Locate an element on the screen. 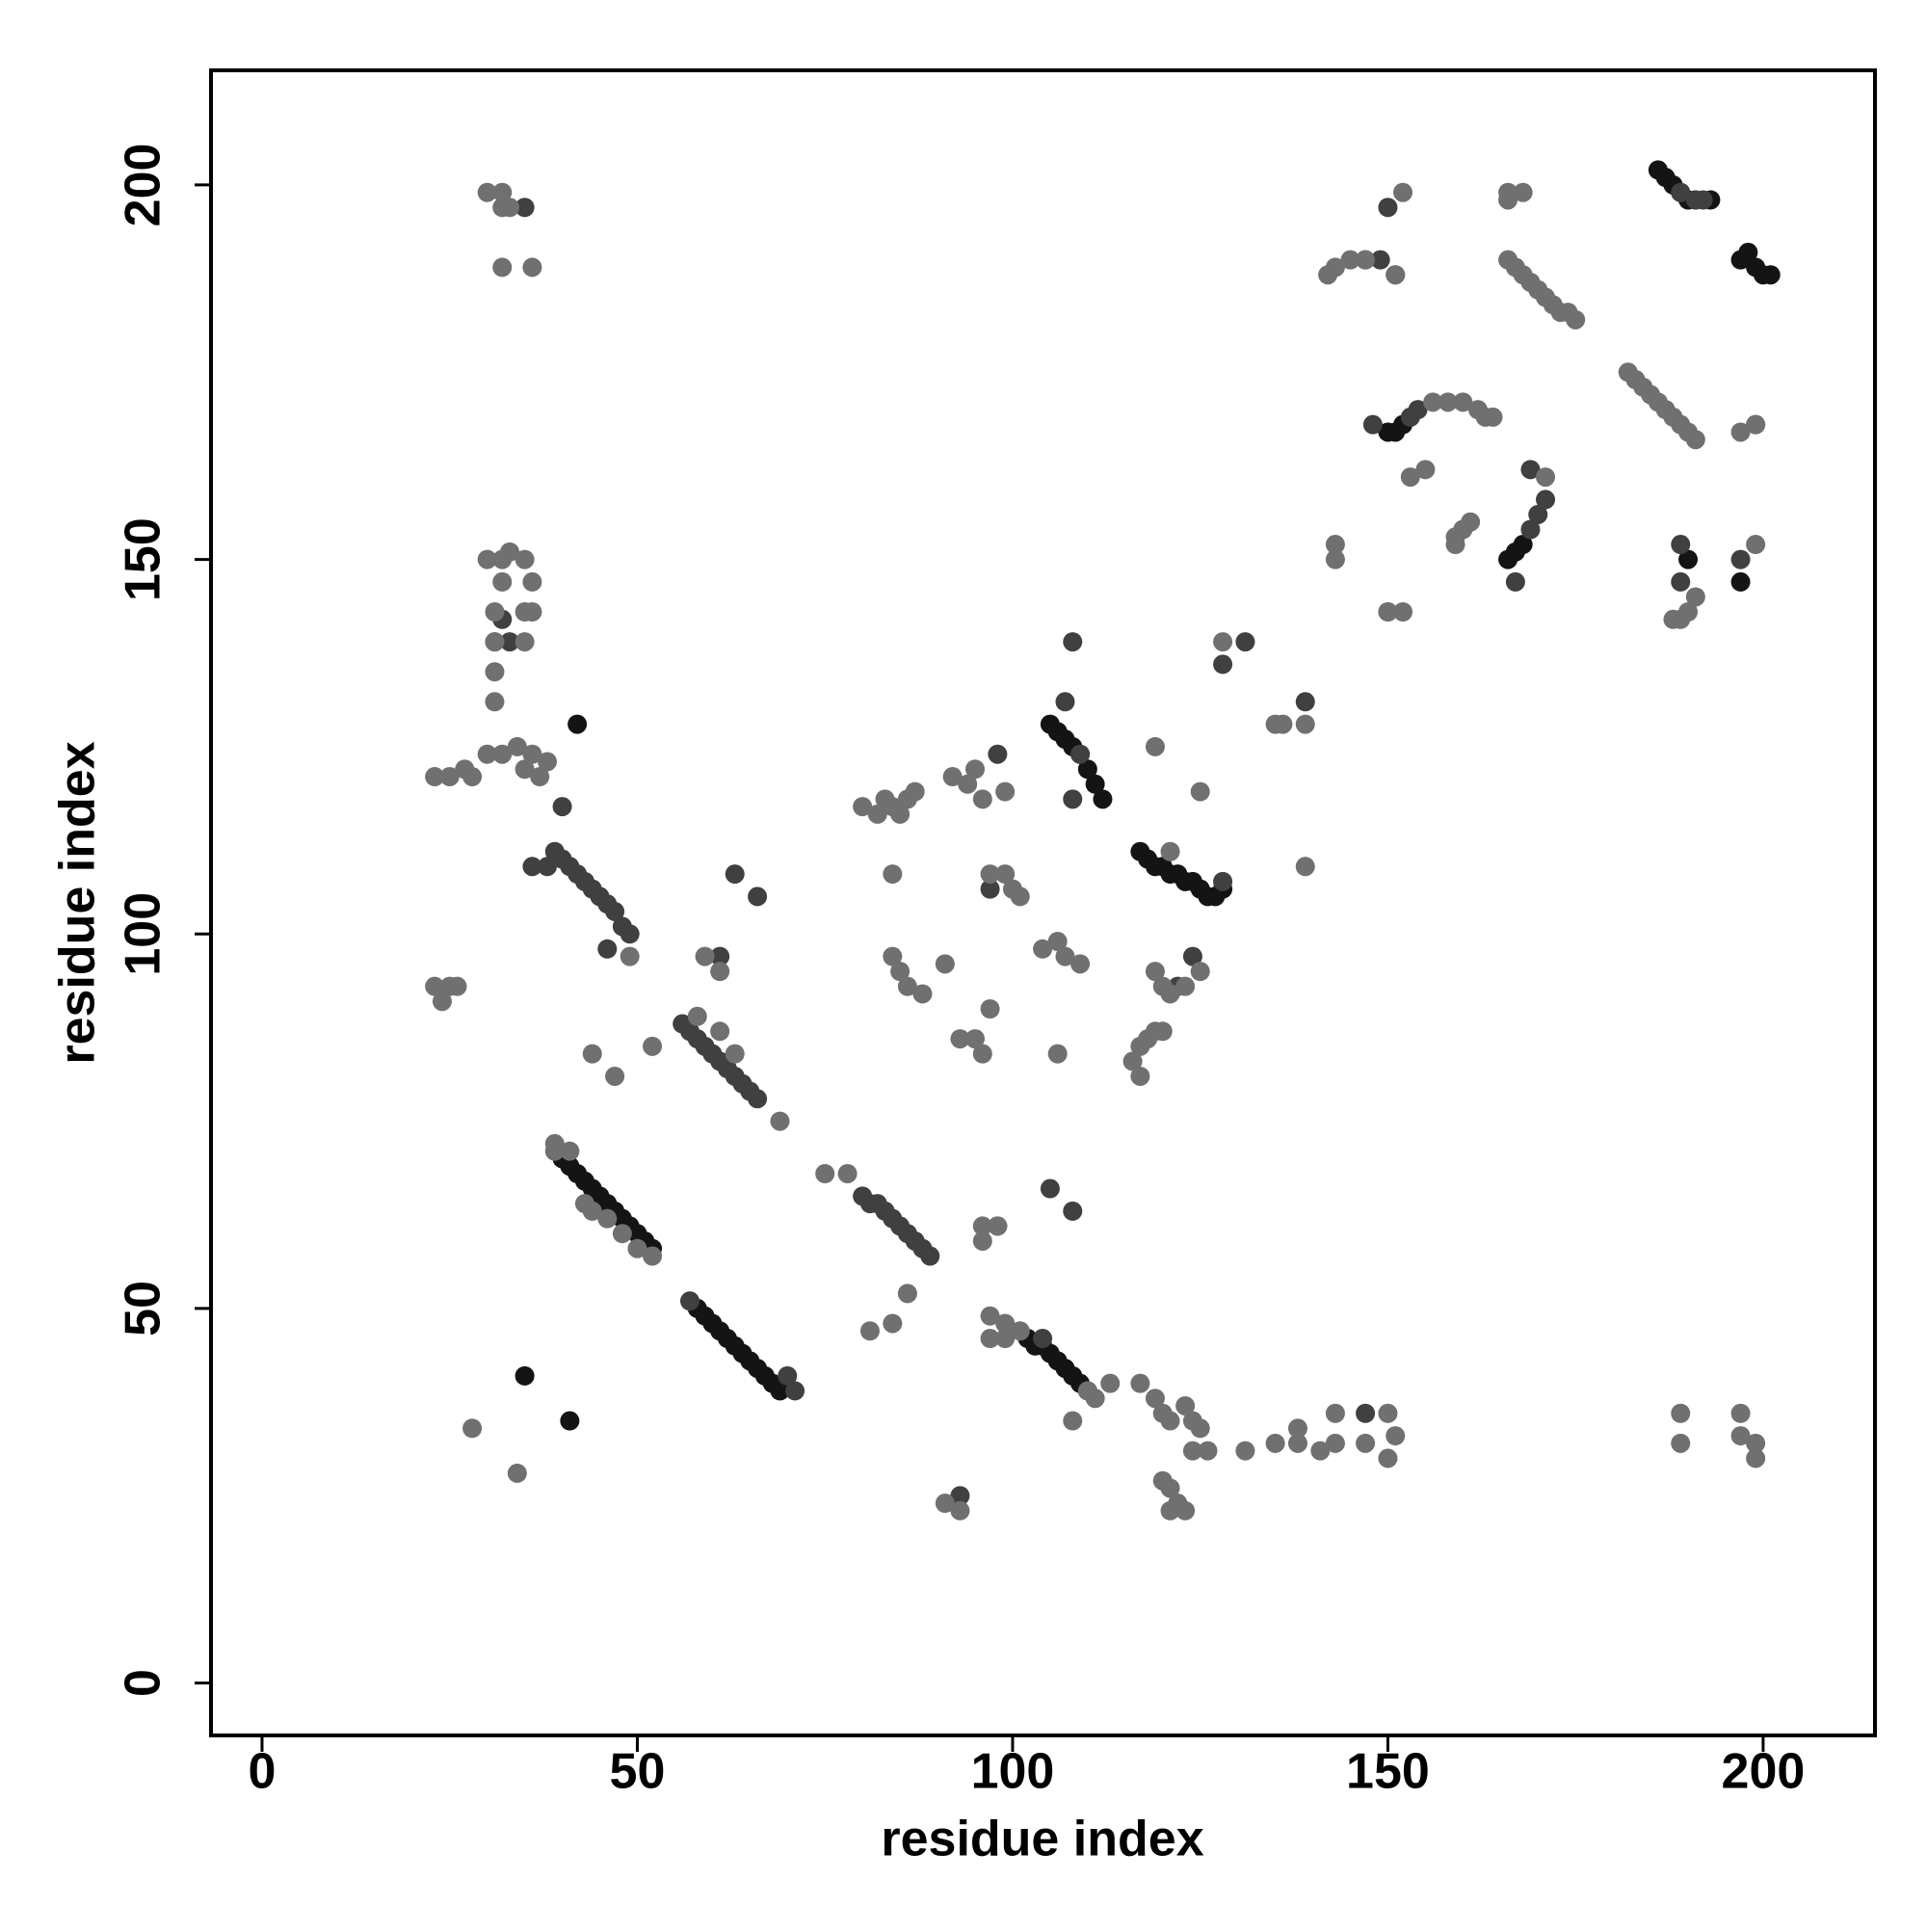 This screenshot has width=1927, height=1932. y-tick-label: 50 is located at coordinates (144, 1309).